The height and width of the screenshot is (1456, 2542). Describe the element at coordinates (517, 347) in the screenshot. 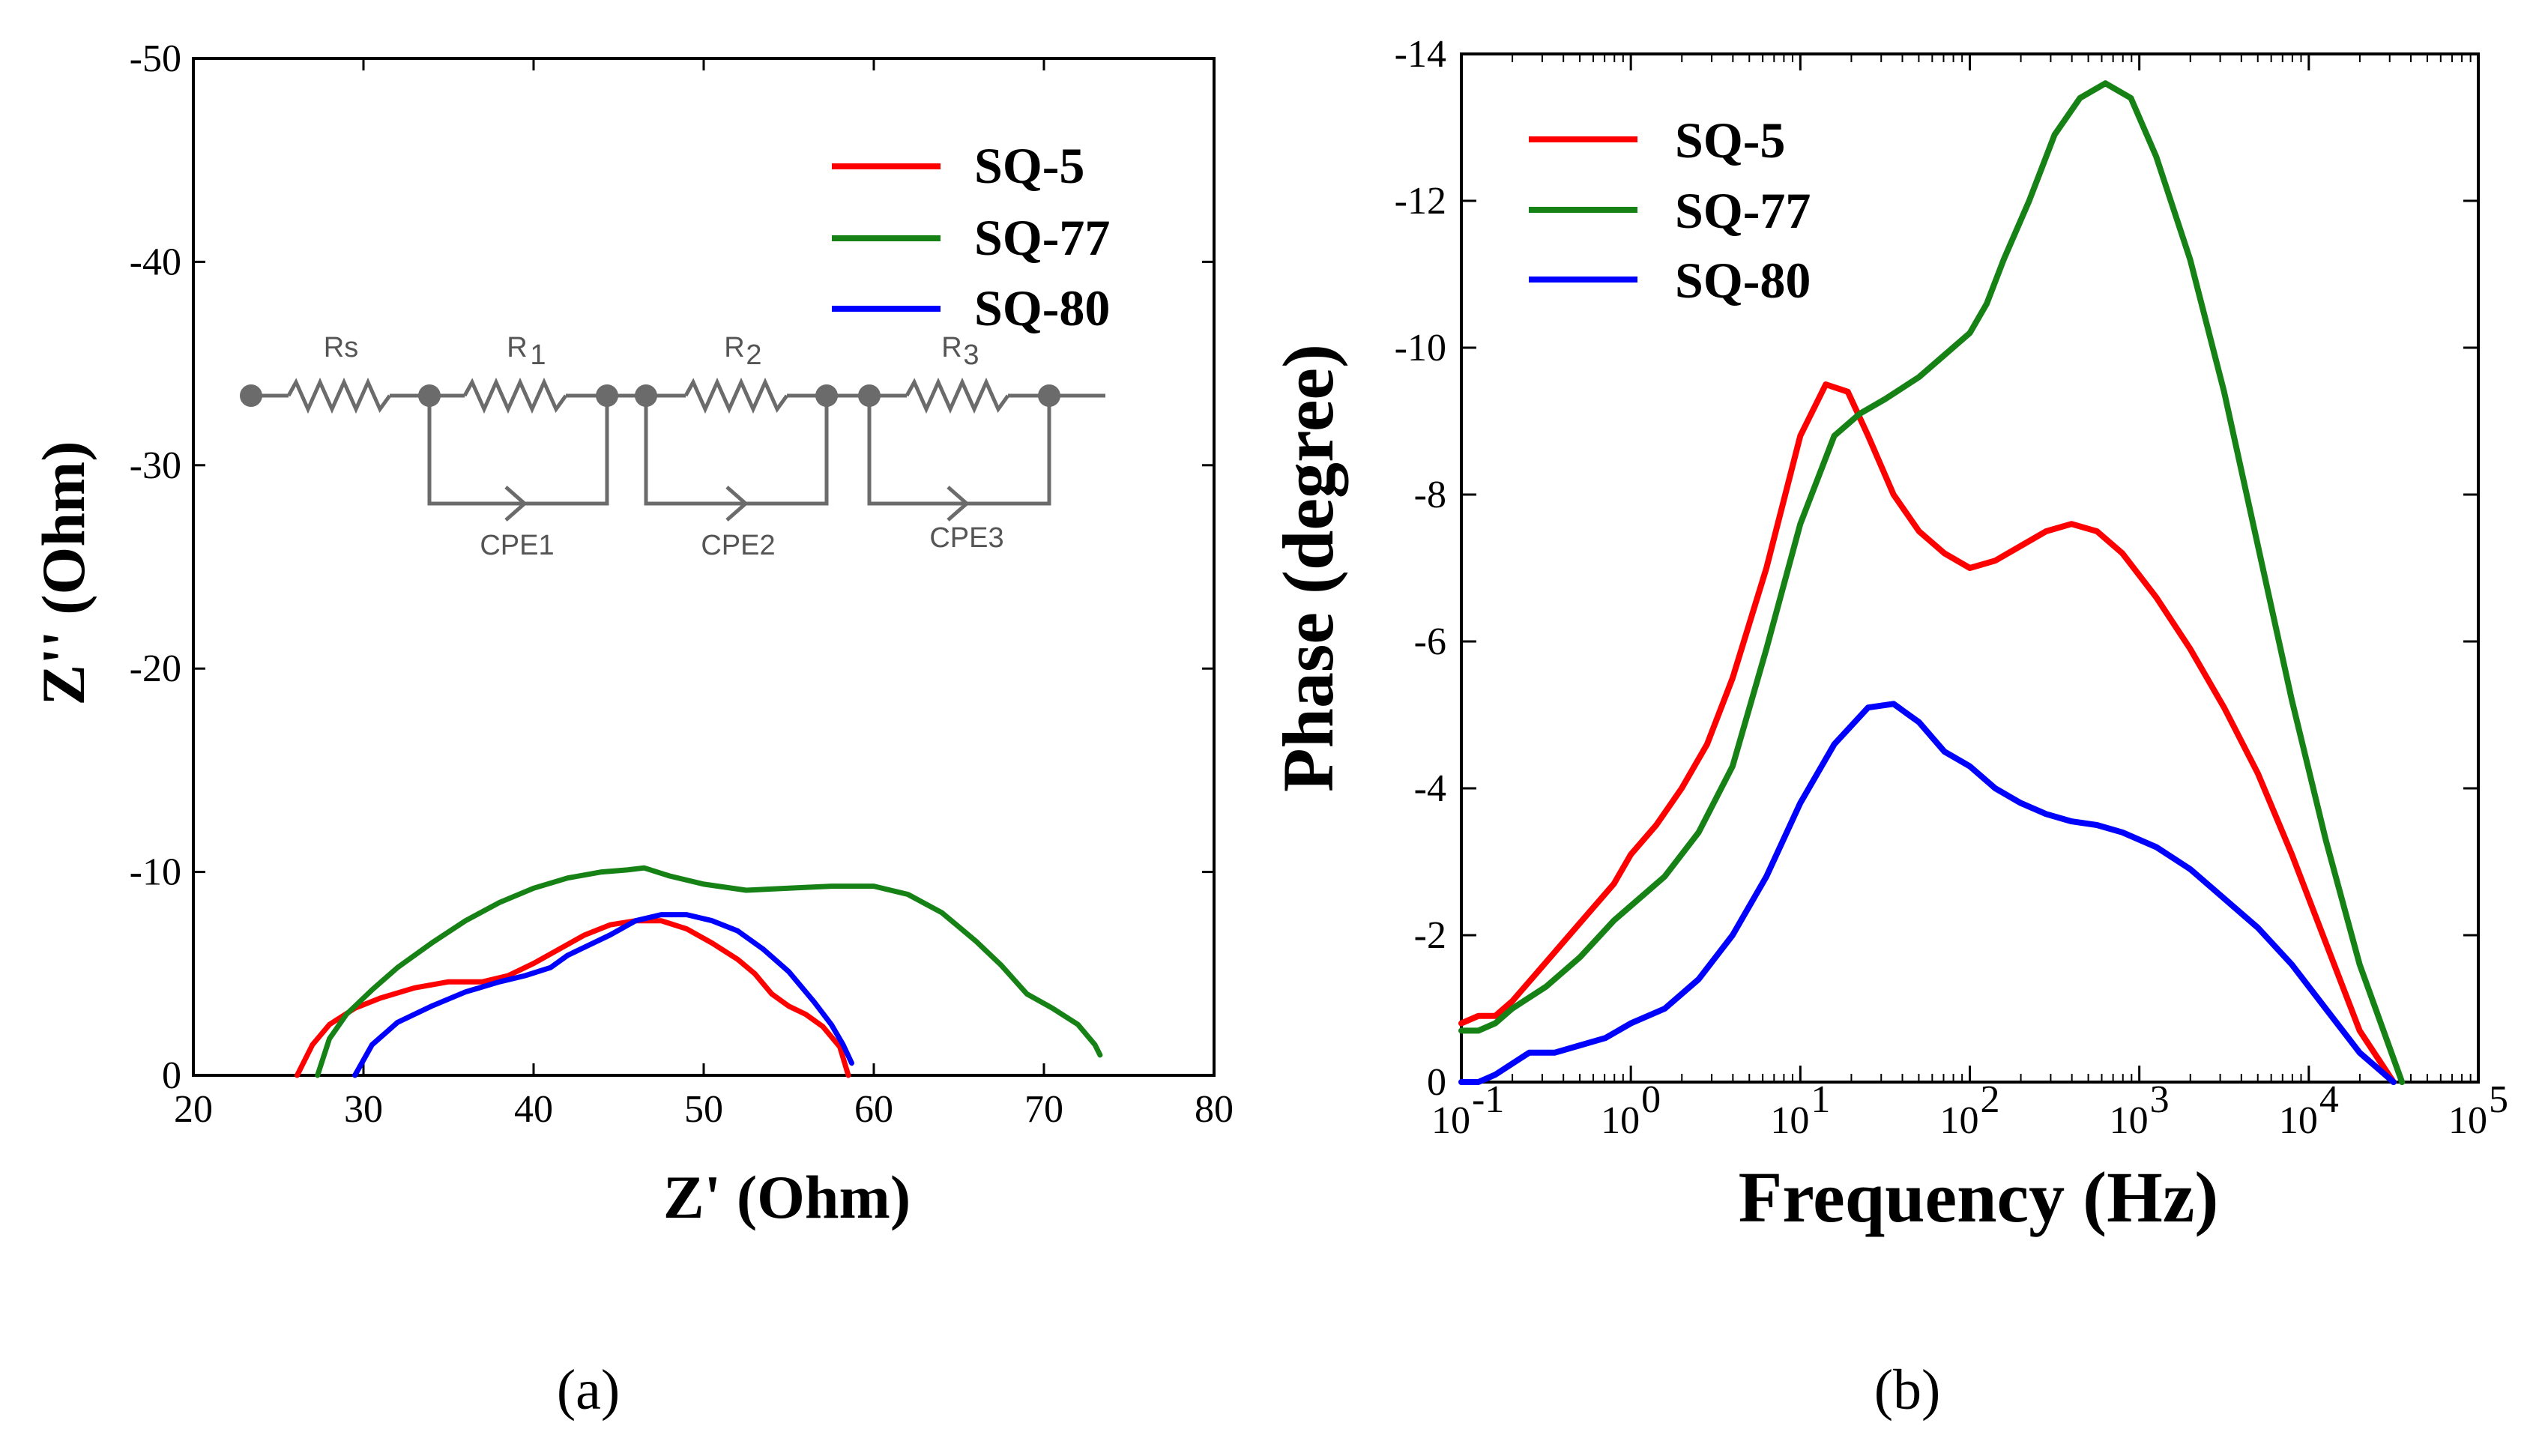

I see `circuit-label-r1: R` at that location.